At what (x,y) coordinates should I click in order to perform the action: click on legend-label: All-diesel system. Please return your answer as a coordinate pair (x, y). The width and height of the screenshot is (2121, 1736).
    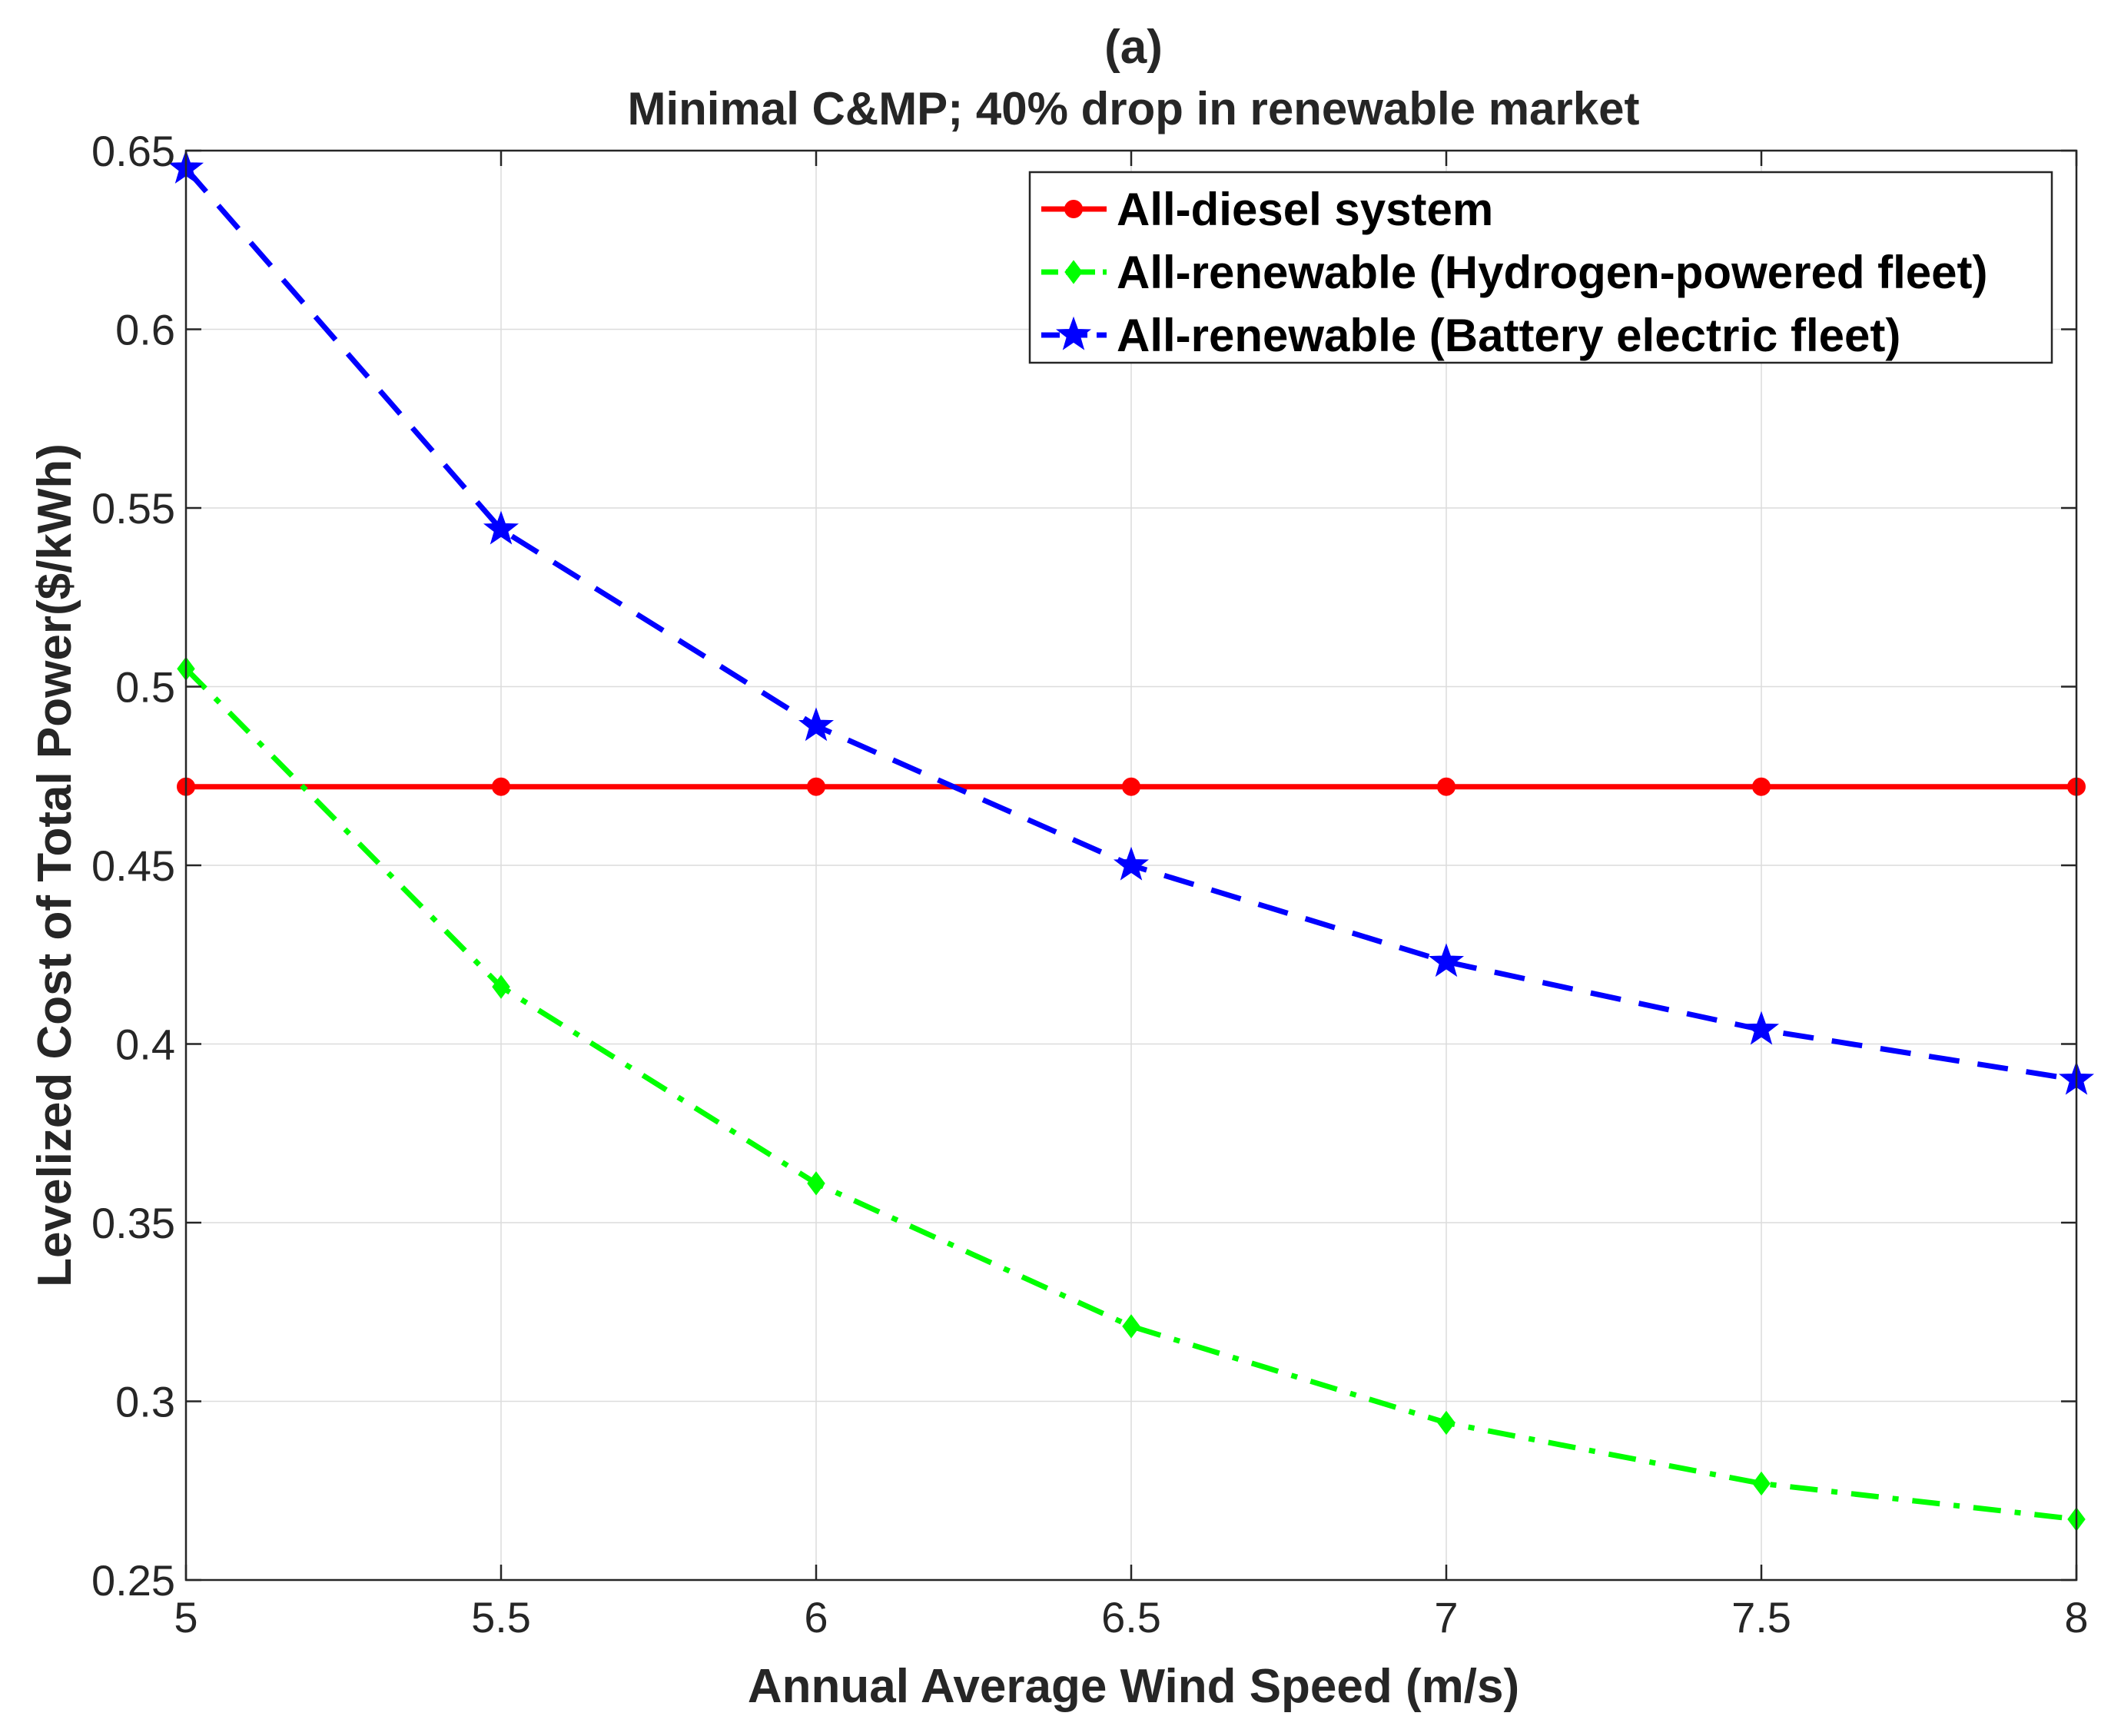
    Looking at the image, I should click on (1305, 210).